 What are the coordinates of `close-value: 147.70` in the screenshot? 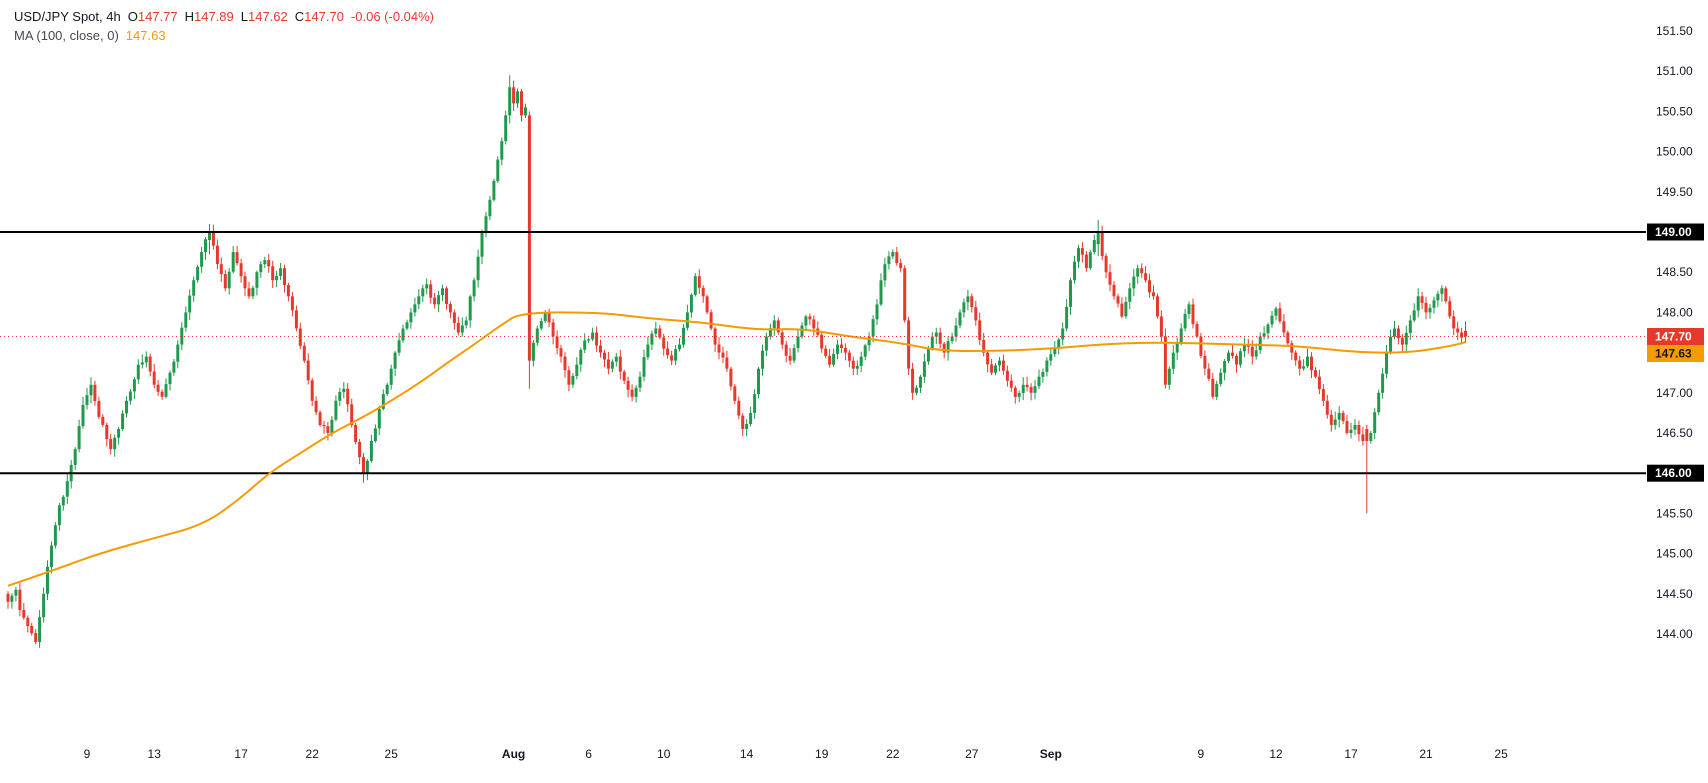 It's located at (324, 16).